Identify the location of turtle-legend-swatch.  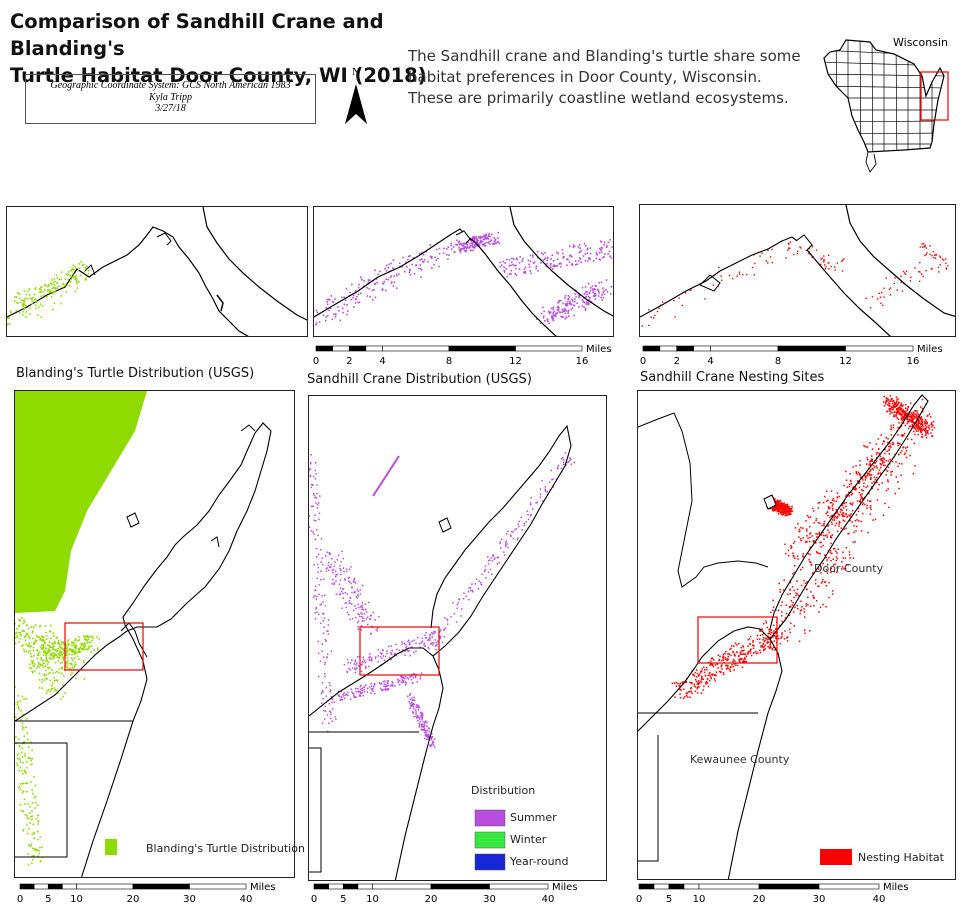
(111, 847).